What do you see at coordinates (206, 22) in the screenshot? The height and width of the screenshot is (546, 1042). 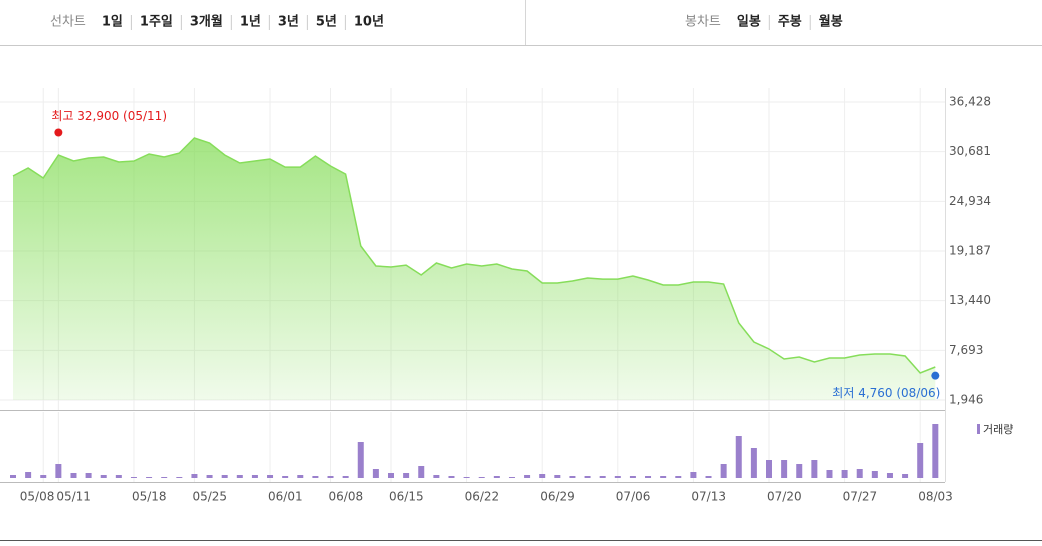 I see `tab-option: 3개월` at bounding box center [206, 22].